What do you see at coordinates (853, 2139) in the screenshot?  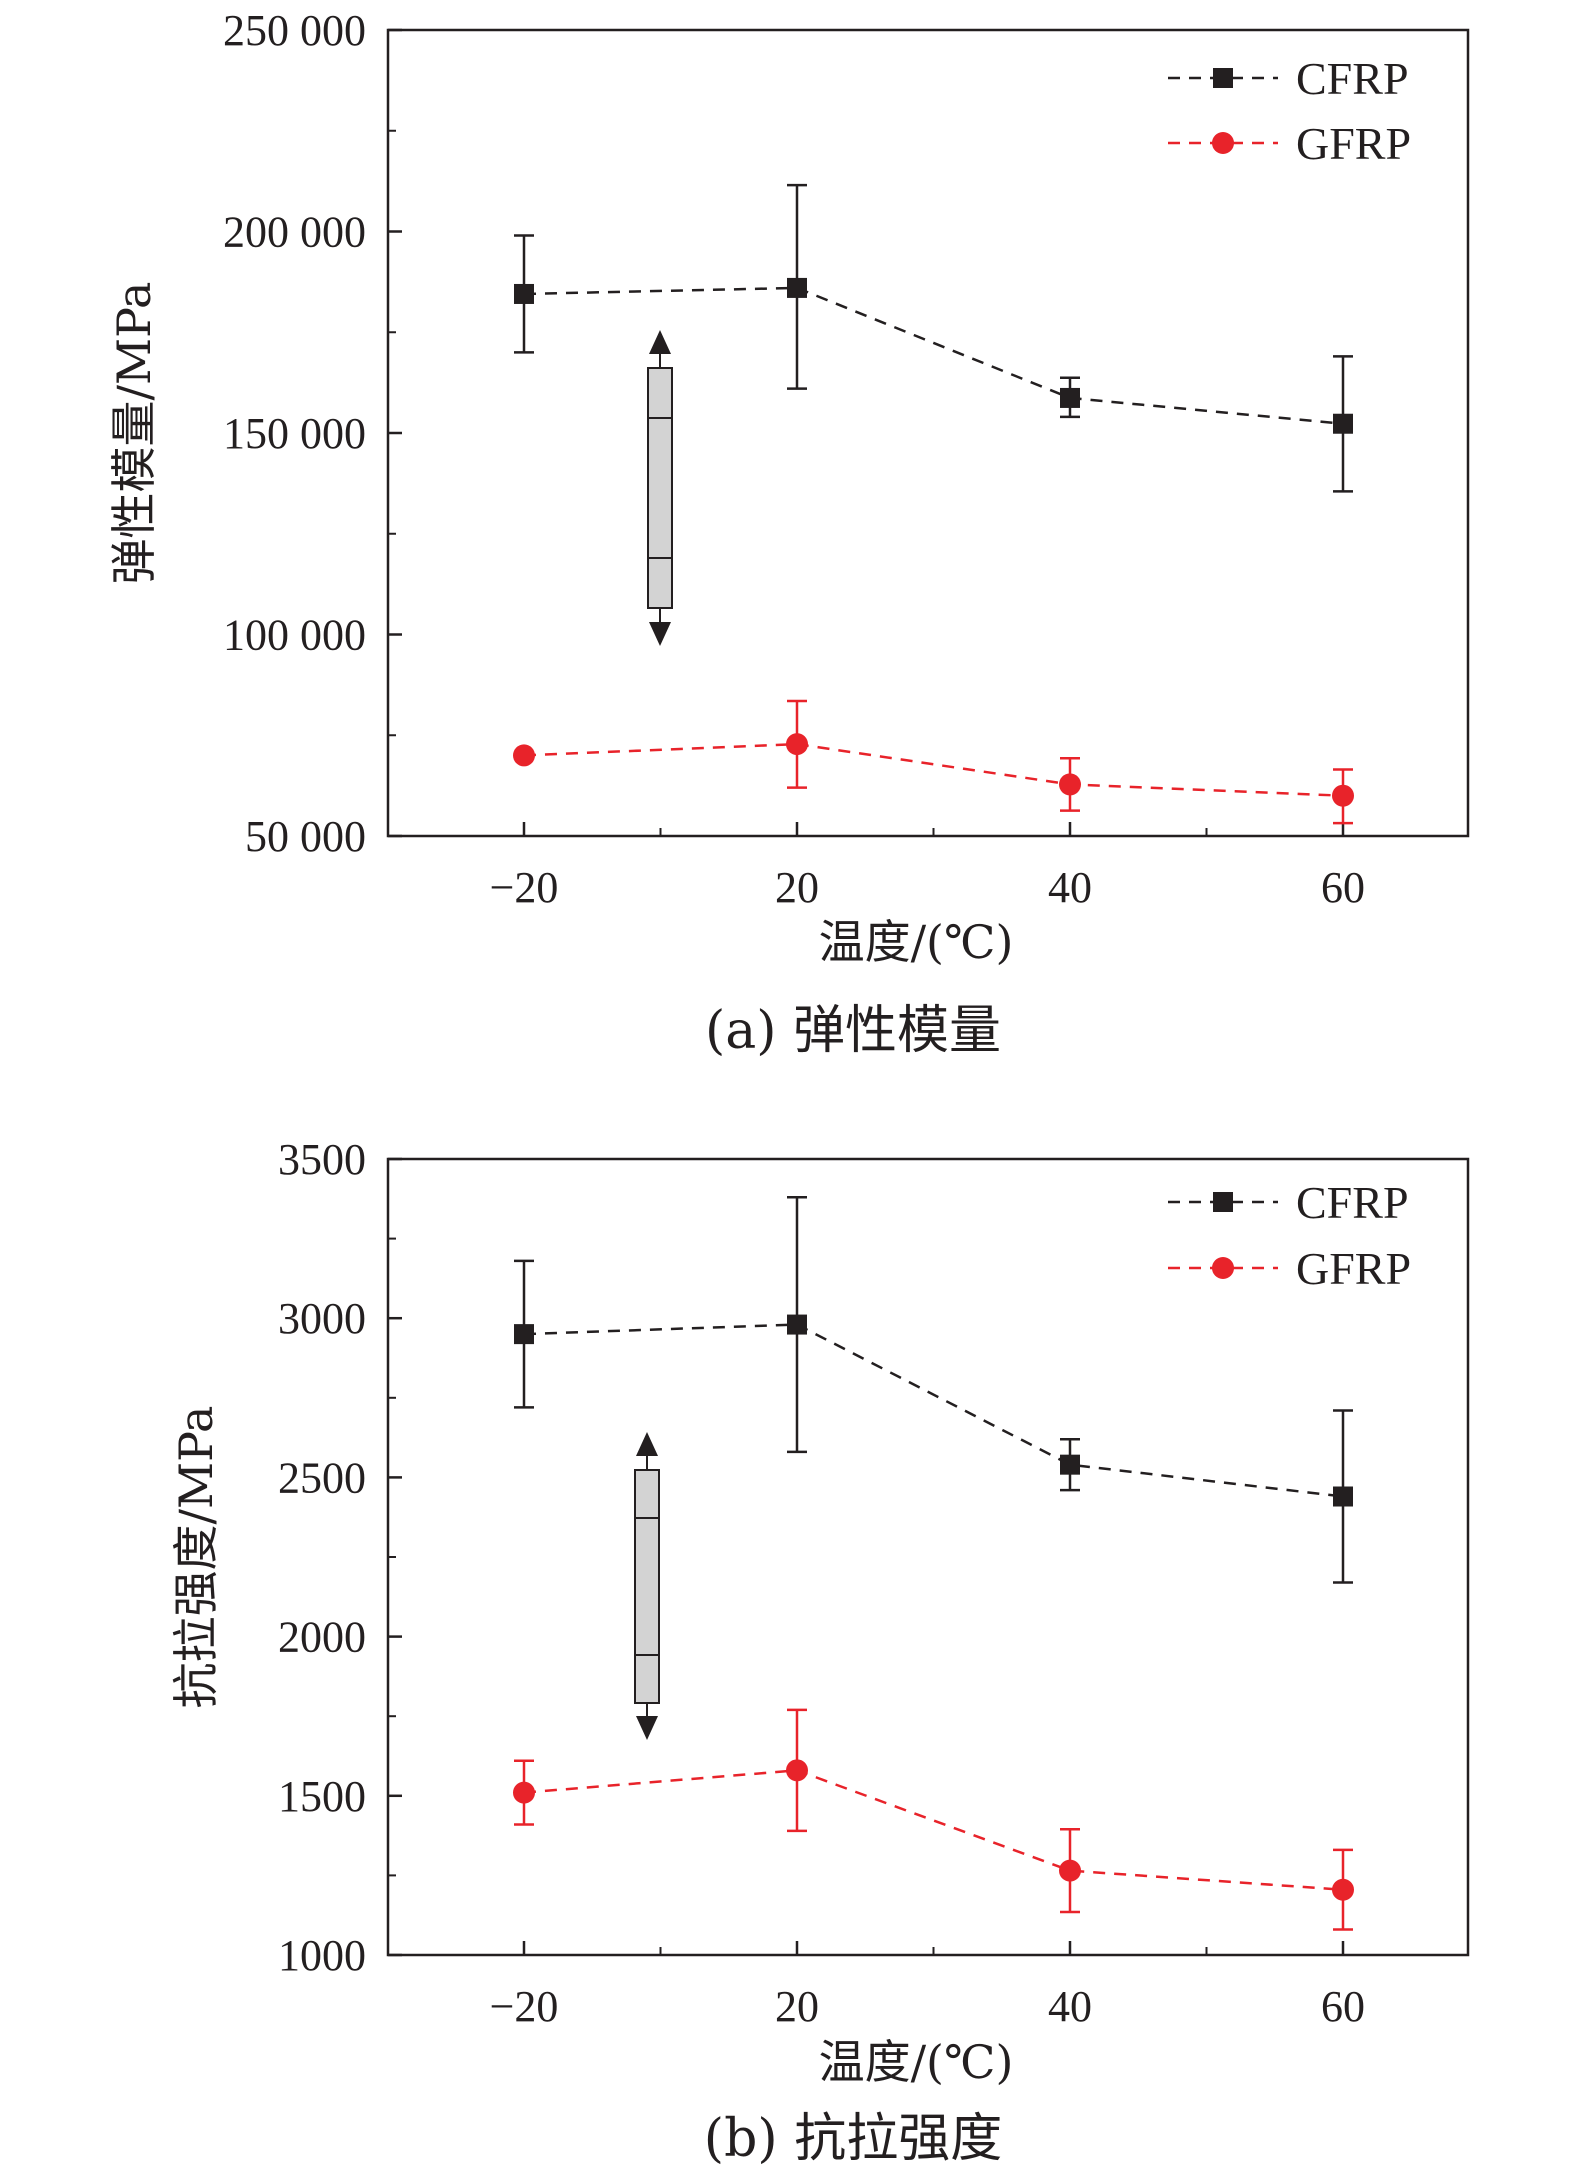 I see `chart-caption: (b) 抗拉强度` at bounding box center [853, 2139].